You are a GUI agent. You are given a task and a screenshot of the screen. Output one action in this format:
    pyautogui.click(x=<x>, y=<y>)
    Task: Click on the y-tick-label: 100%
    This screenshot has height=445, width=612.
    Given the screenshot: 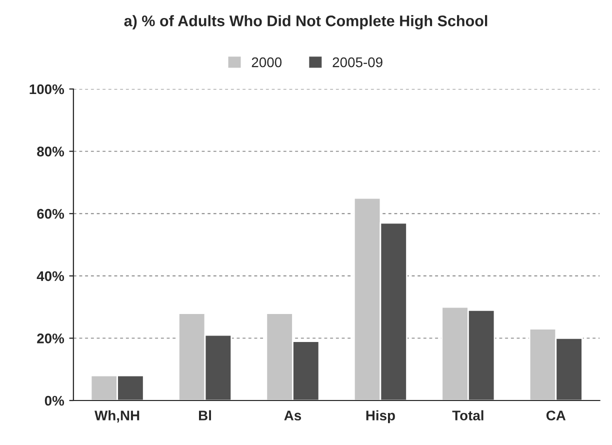 What is the action you would take?
    pyautogui.click(x=47, y=89)
    